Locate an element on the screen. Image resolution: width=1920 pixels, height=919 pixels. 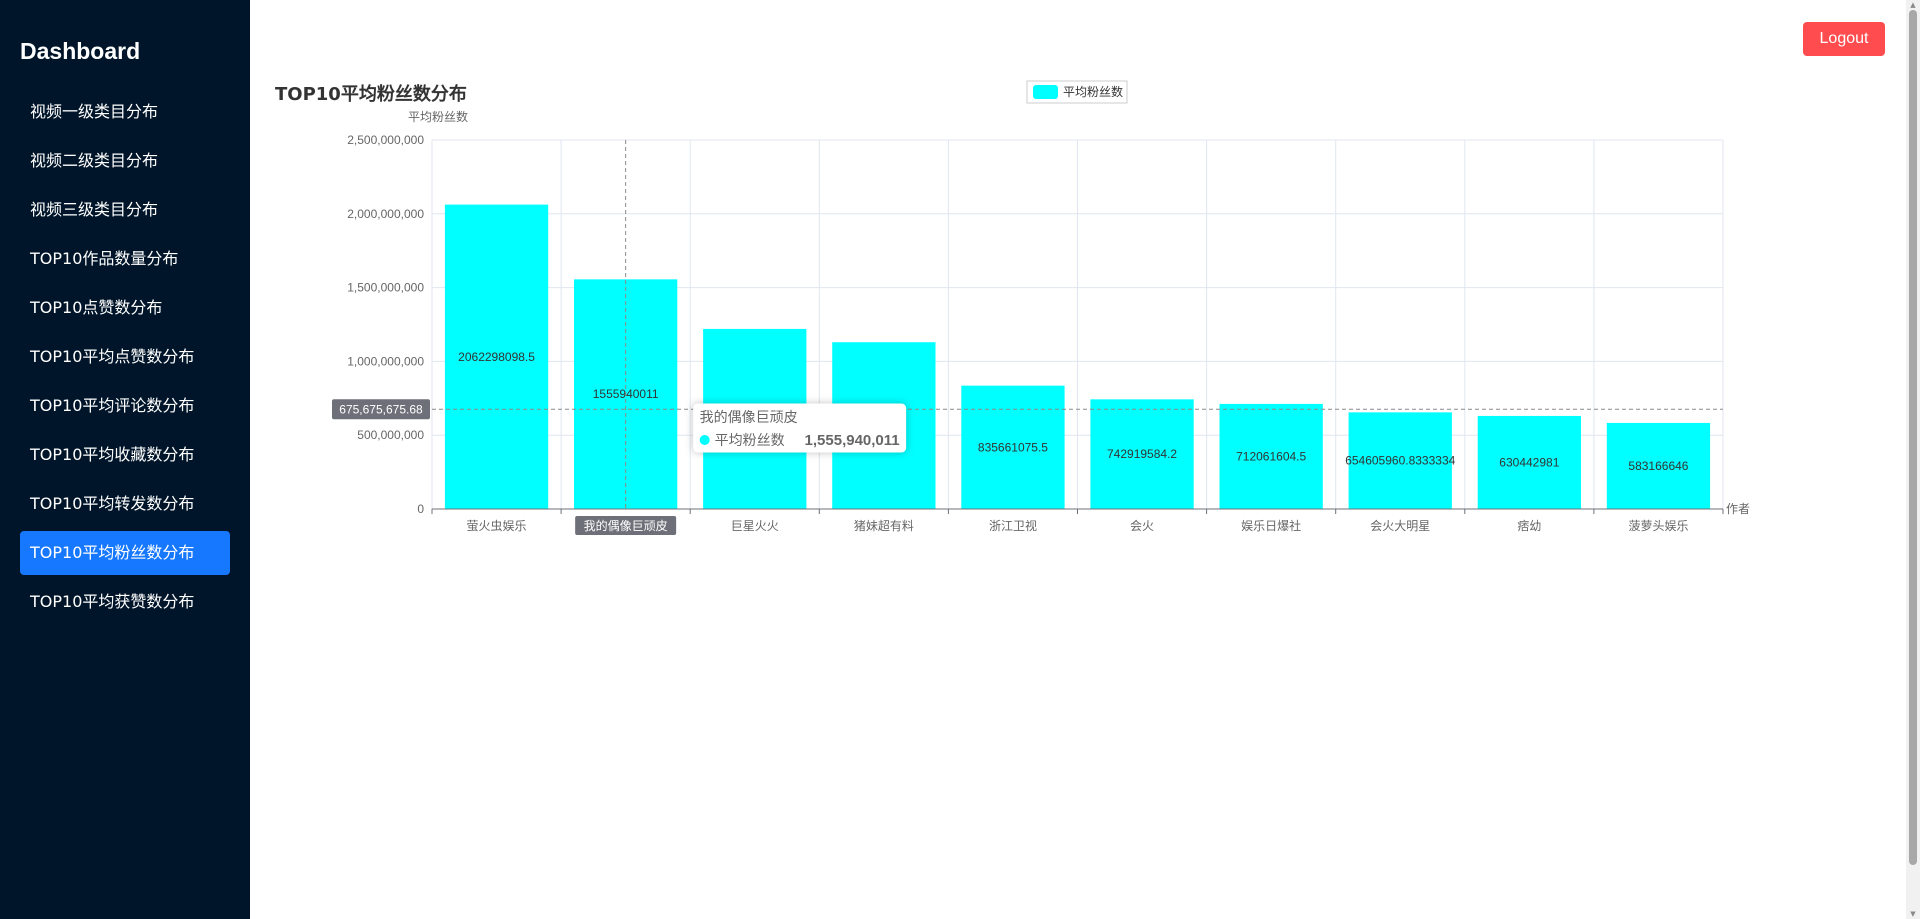
x-tick-label: 娱乐日爆社 is located at coordinates (1271, 525).